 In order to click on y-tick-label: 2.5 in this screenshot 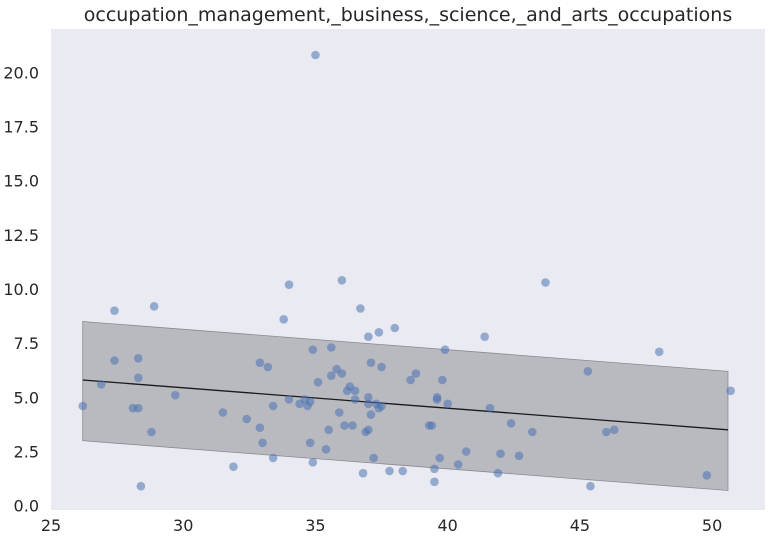, I will do `click(26, 452)`.